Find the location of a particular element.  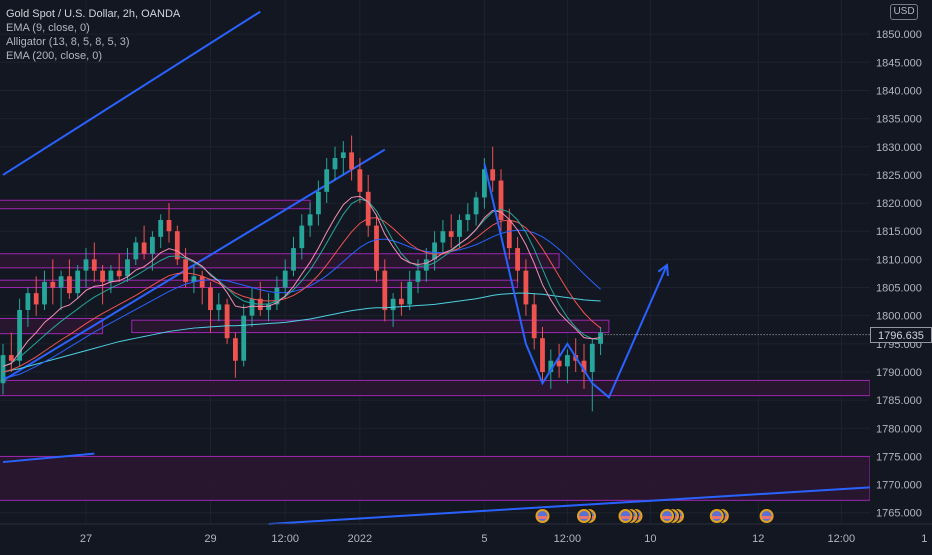

y-axis-tick-label: 1765.000 is located at coordinates (899, 514).